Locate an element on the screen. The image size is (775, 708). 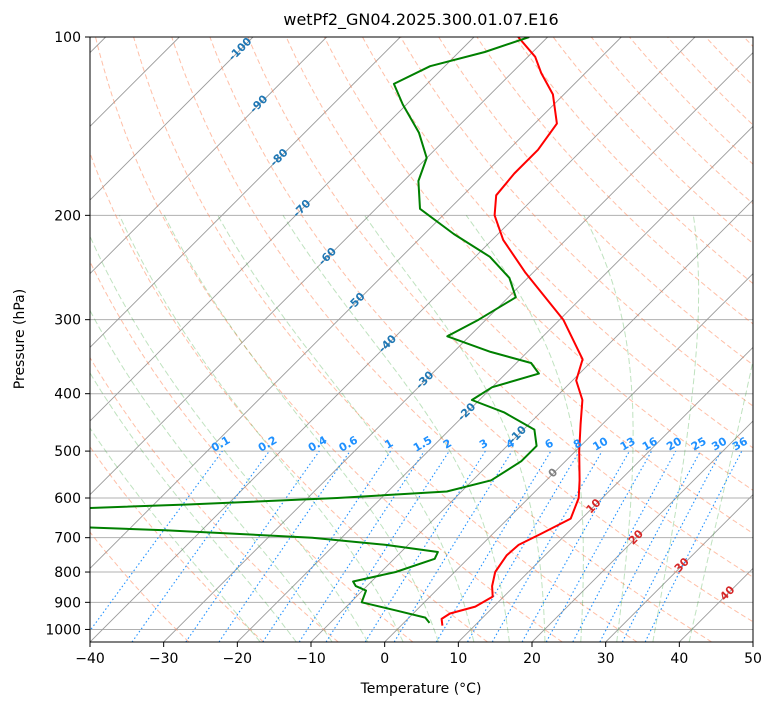
y-tick-label: 900 is located at coordinates (67, 603).